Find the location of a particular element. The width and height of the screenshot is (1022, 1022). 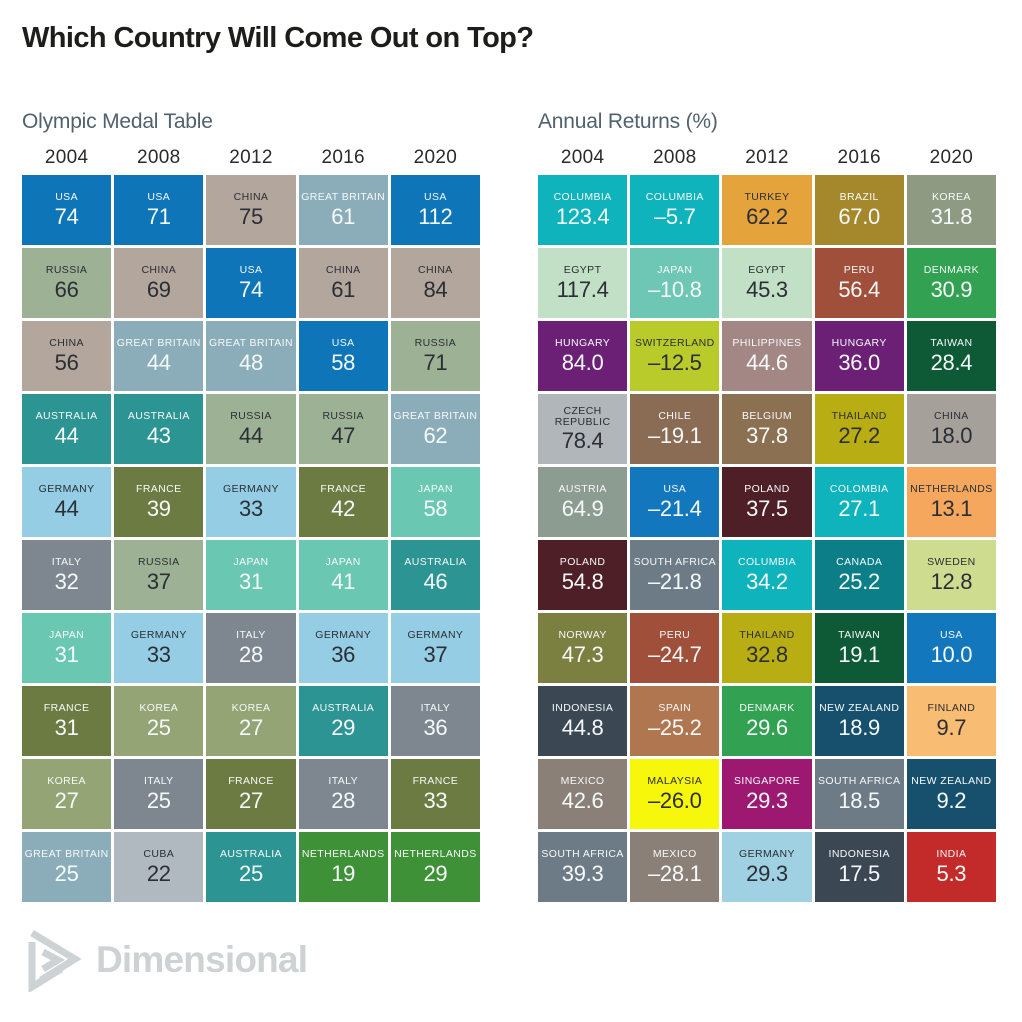

tile-country-label: COLUMBIA is located at coordinates (767, 562).